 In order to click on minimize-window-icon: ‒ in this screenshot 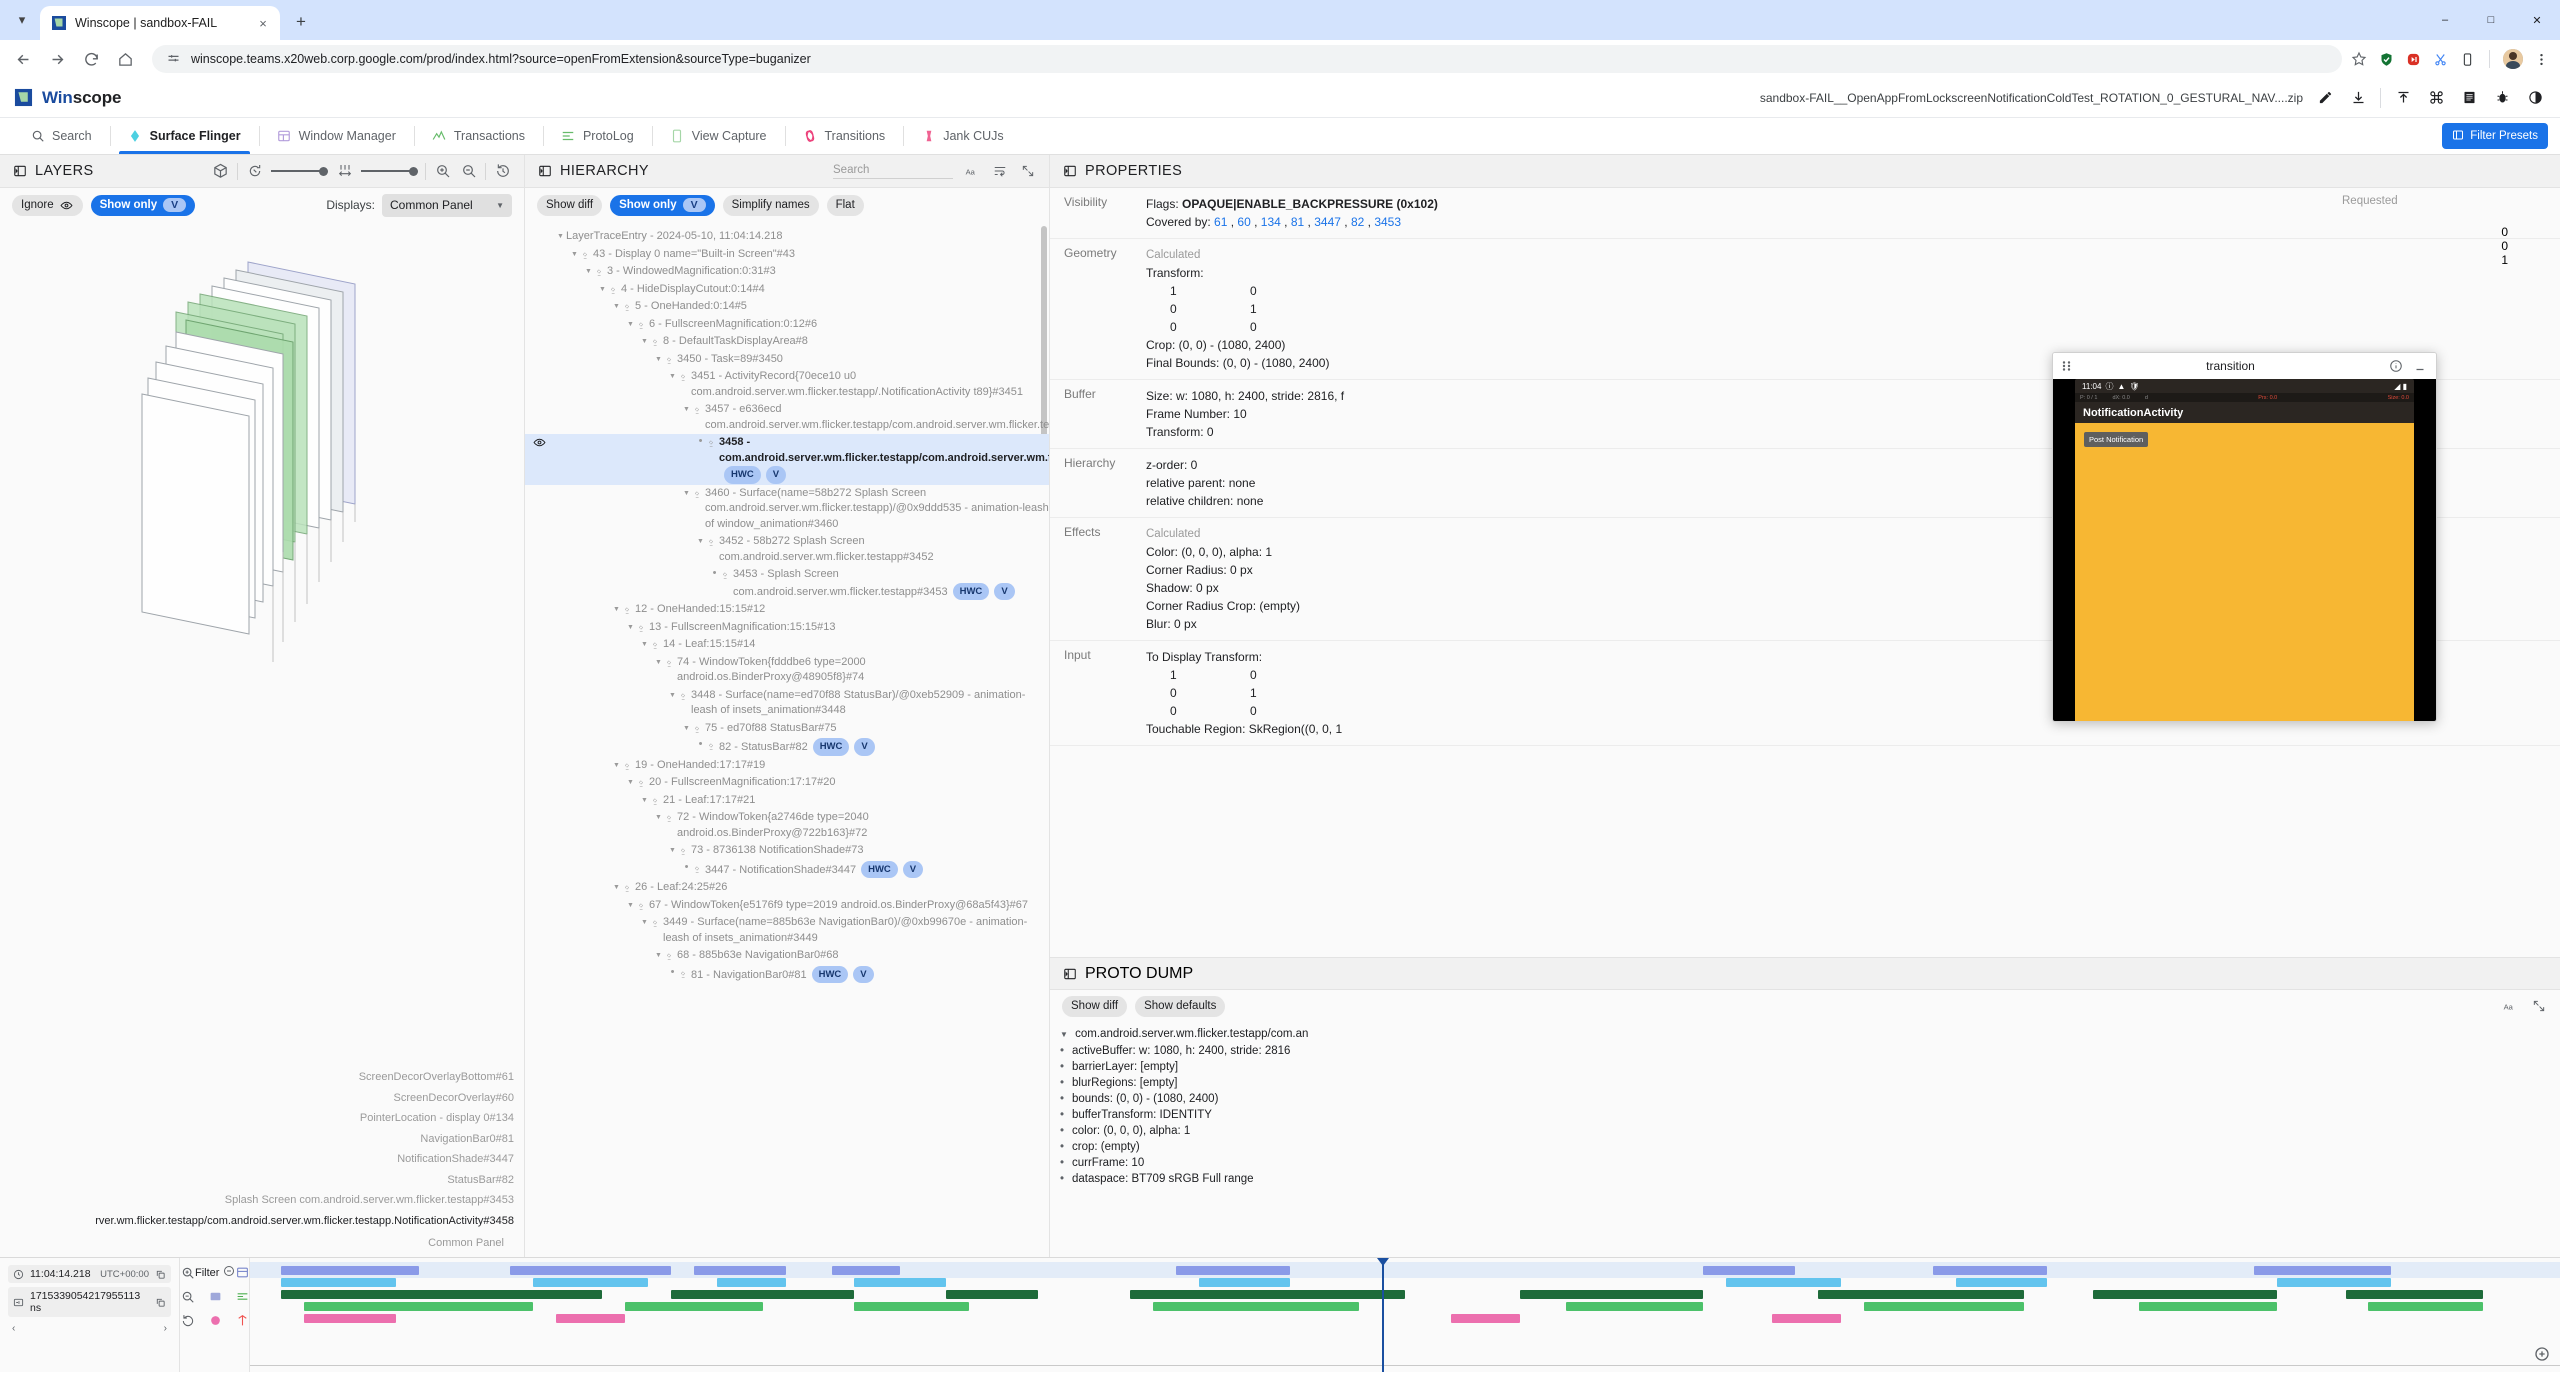, I will do `click(2445, 20)`.